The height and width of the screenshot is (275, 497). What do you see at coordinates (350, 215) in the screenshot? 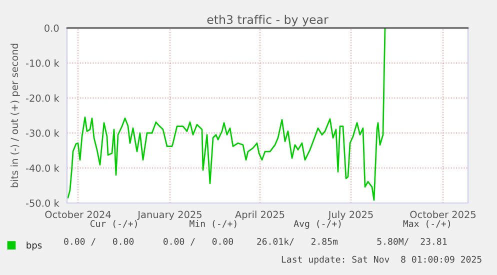
I see `x-tick-label: July 2025` at bounding box center [350, 215].